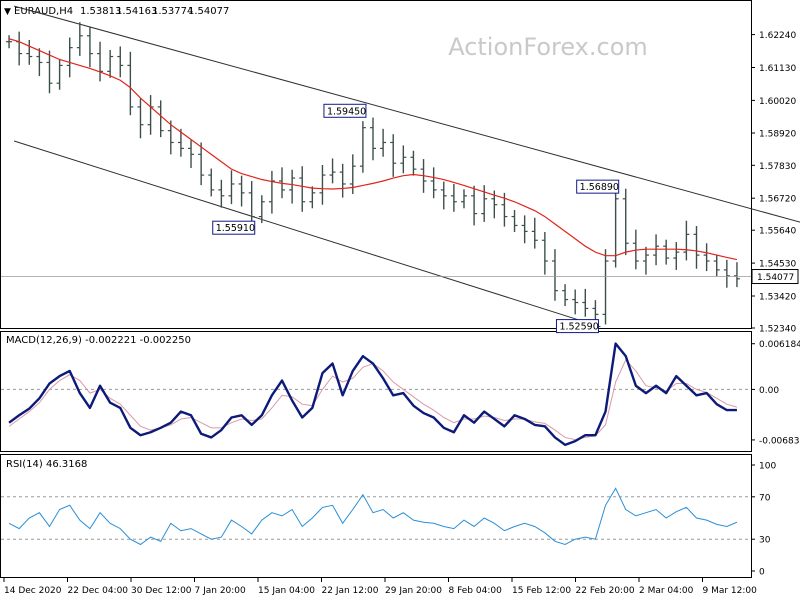  I want to click on collapse-triangle-icon: ▼, so click(7, 12).